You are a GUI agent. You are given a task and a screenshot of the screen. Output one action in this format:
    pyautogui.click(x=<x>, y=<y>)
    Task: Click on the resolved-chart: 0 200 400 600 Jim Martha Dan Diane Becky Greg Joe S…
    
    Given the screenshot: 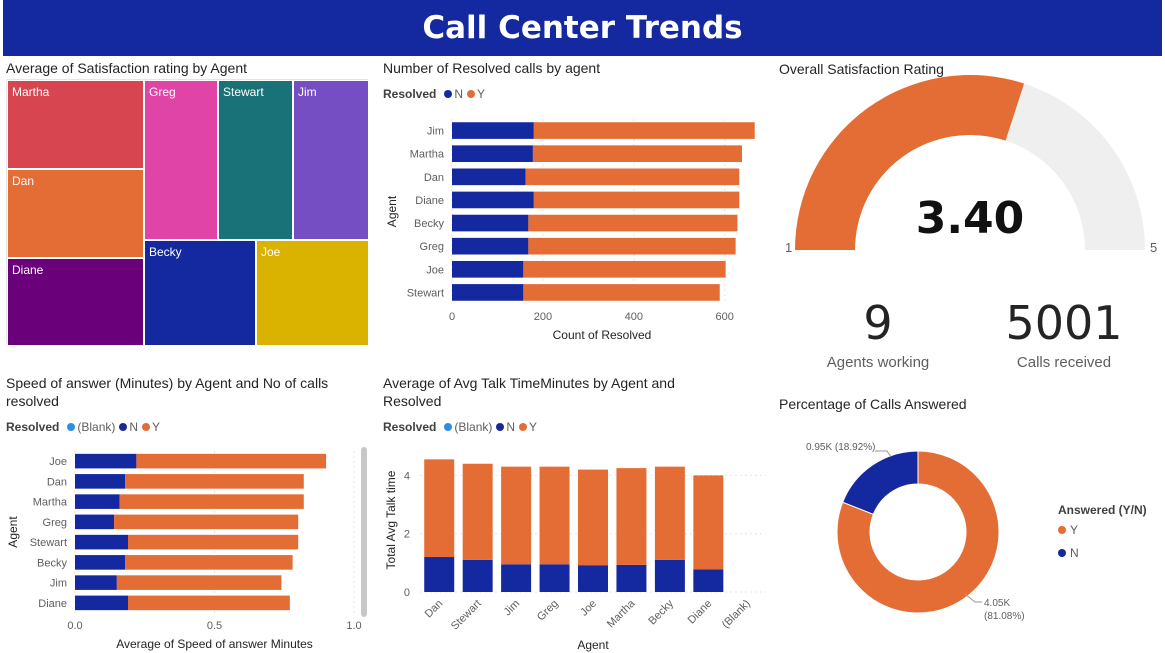 What is the action you would take?
    pyautogui.click(x=567, y=230)
    